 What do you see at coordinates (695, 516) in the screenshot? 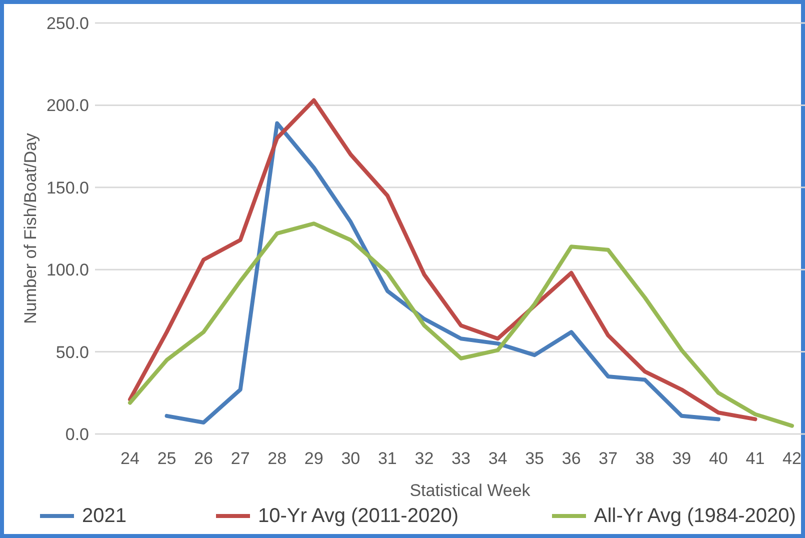
I see `legend-label: All-Yr Avg (1984-2020)` at bounding box center [695, 516].